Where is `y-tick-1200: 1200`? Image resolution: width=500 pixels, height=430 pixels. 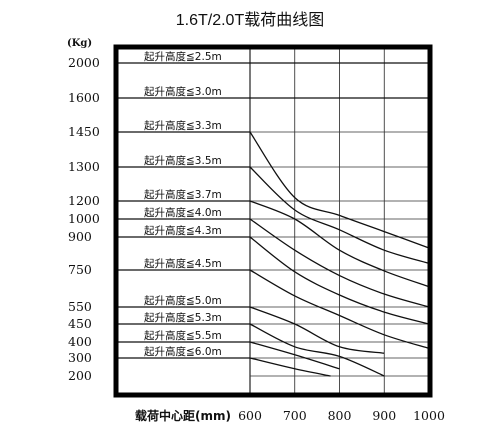
y-tick-1200: 1200 is located at coordinates (84, 200).